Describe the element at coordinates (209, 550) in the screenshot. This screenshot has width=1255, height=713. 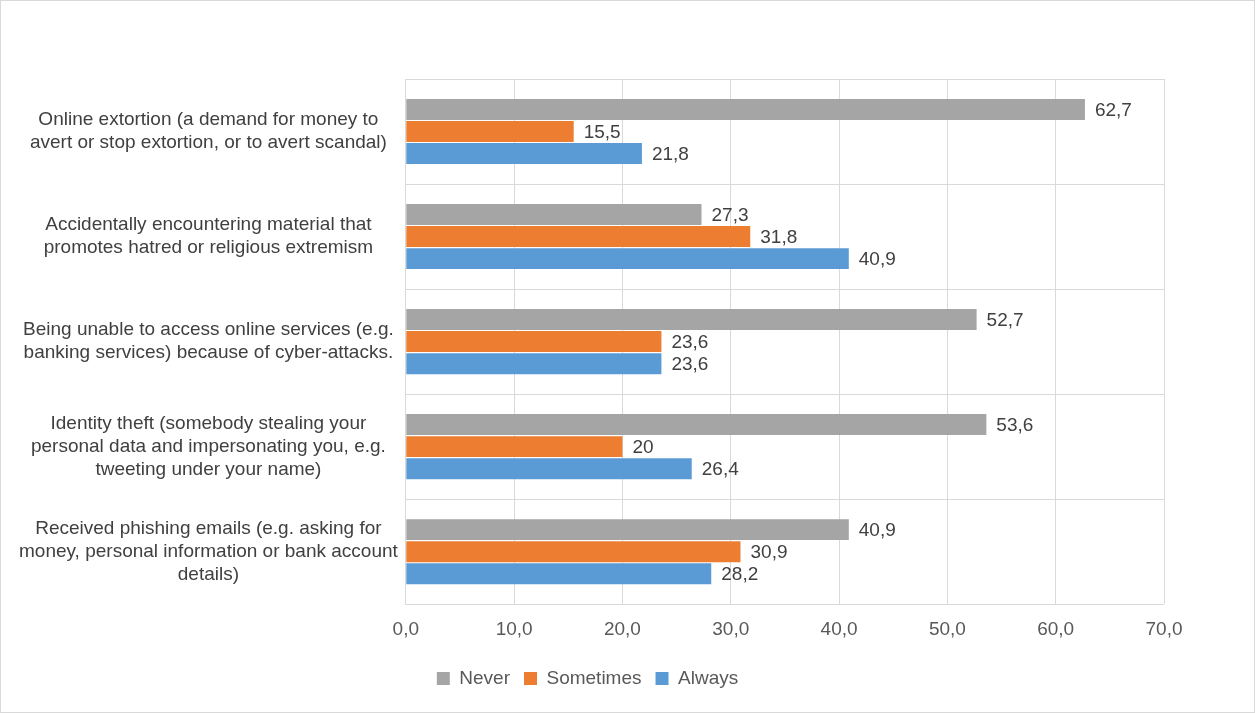
I see `y-tick-label: Received phishing emails (e.g. asking for money, personal information or bank account details)` at that location.